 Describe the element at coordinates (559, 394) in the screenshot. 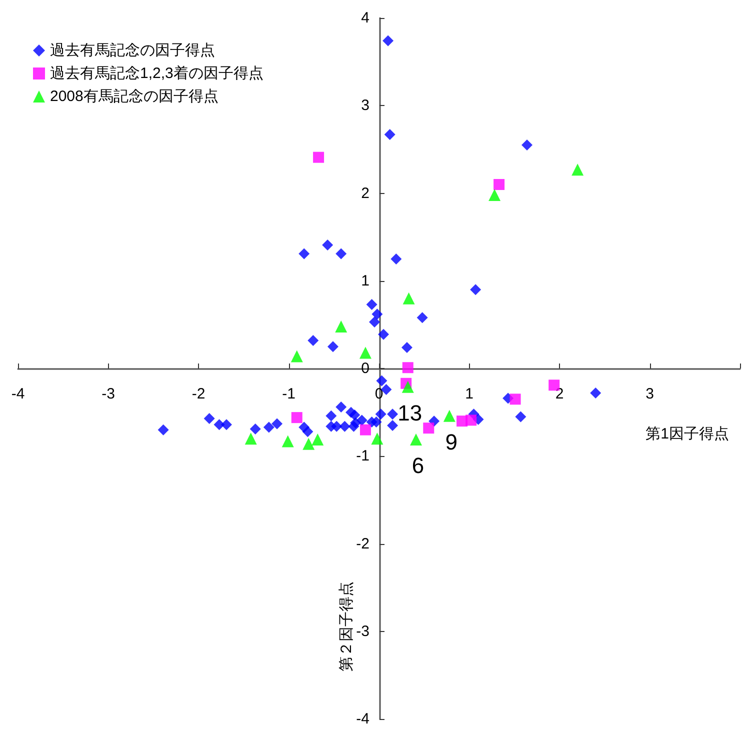

I see `x-tick-label: 2` at that location.